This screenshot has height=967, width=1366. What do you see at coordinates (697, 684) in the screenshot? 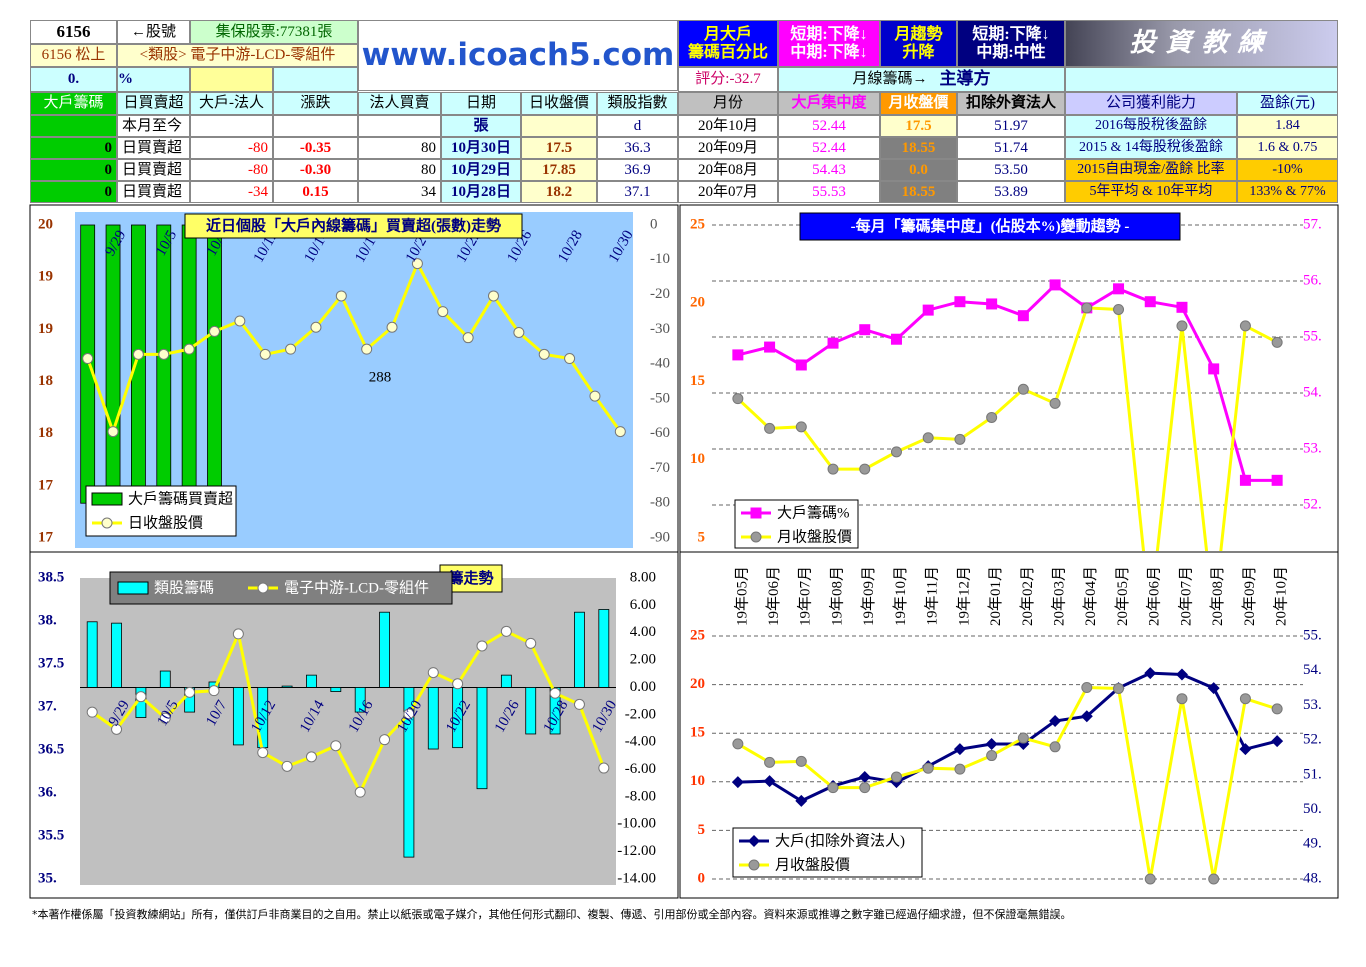
I see `y-tick-label: 20` at bounding box center [697, 684].